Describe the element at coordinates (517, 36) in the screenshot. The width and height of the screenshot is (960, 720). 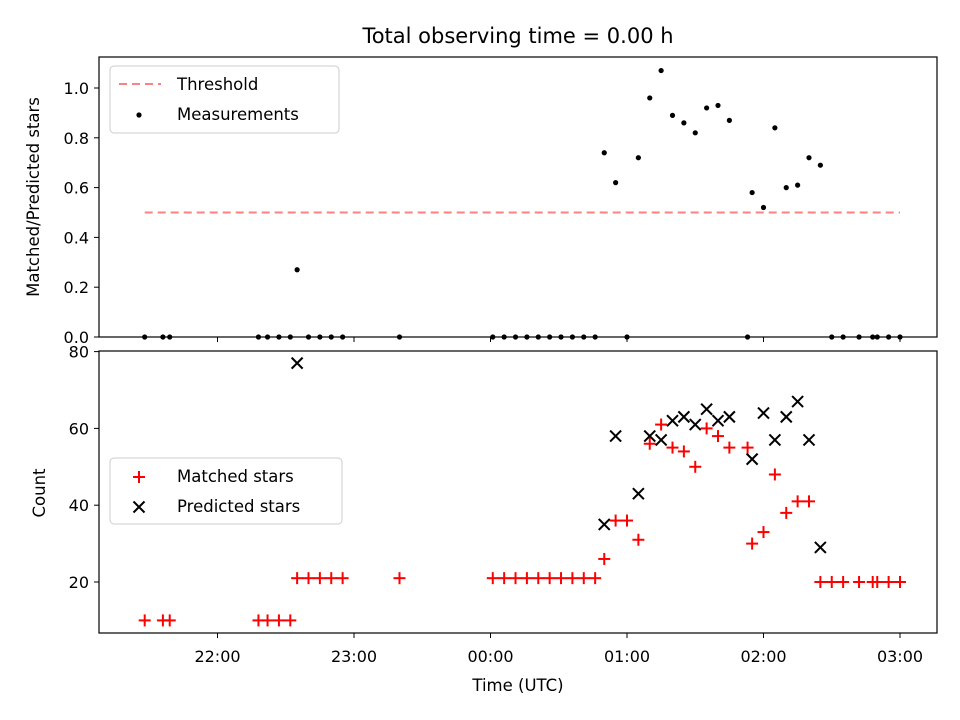
I see `chart-title: Total observing time = 0.00 h` at that location.